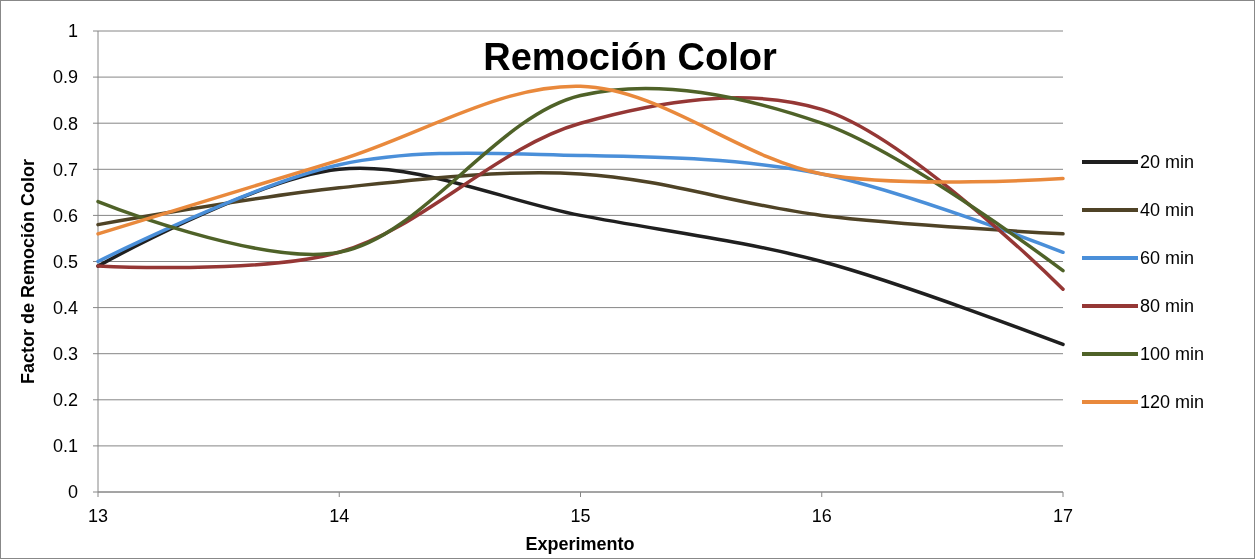  Describe the element at coordinates (65, 169) in the screenshot. I see `y-tick-label: 0.7` at that location.